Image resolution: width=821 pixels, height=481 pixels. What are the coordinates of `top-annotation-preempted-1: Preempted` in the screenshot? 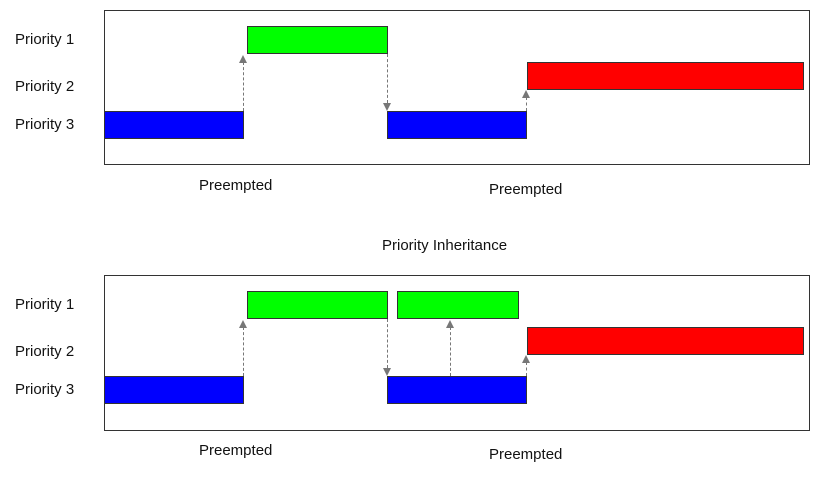 It's located at (236, 185).